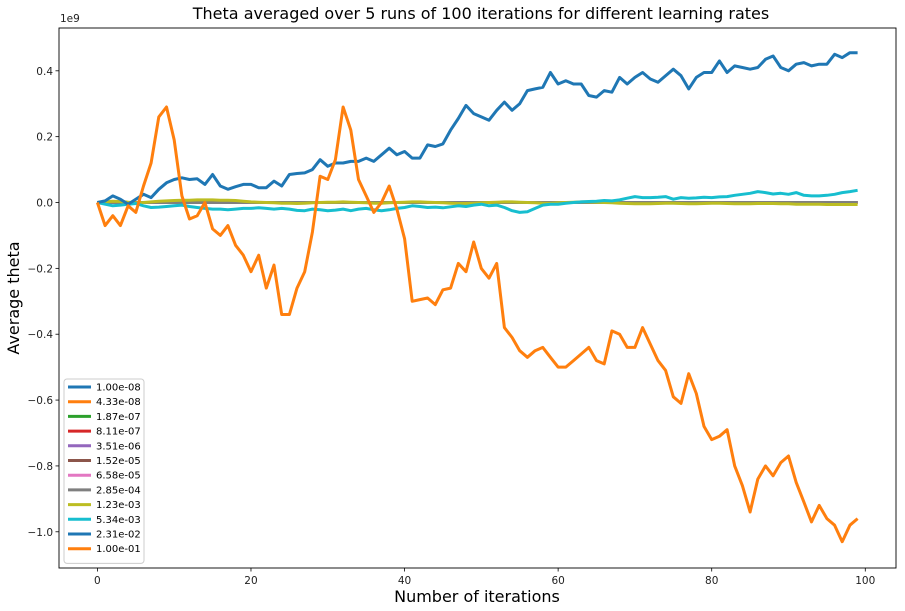 This screenshot has height=611, width=905. I want to click on x-tick-label: 40, so click(404, 581).